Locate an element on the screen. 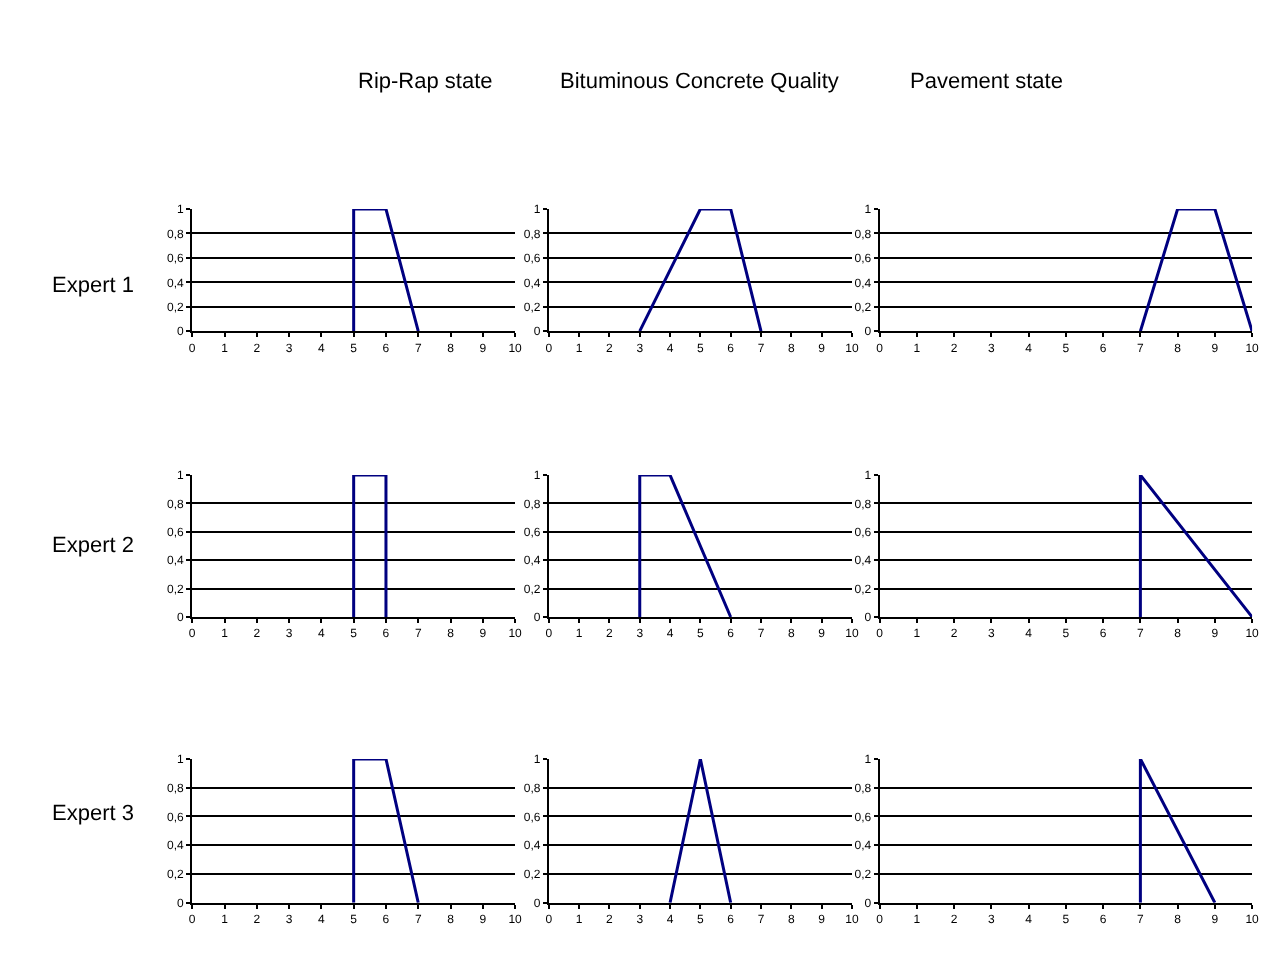  chart-title: Rip-Rap state is located at coordinates (425, 82).